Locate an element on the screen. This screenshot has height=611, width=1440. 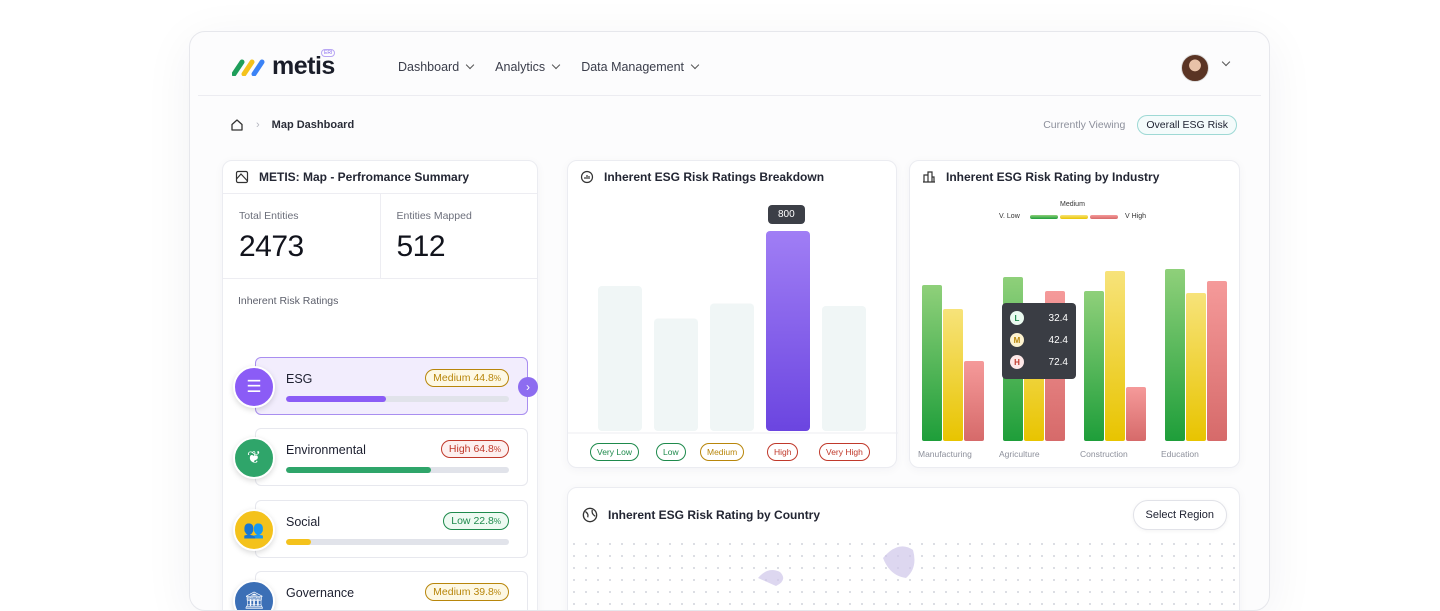
entities-mapped-stat: Entities Mapped 512 is located at coordinates (458, 236).